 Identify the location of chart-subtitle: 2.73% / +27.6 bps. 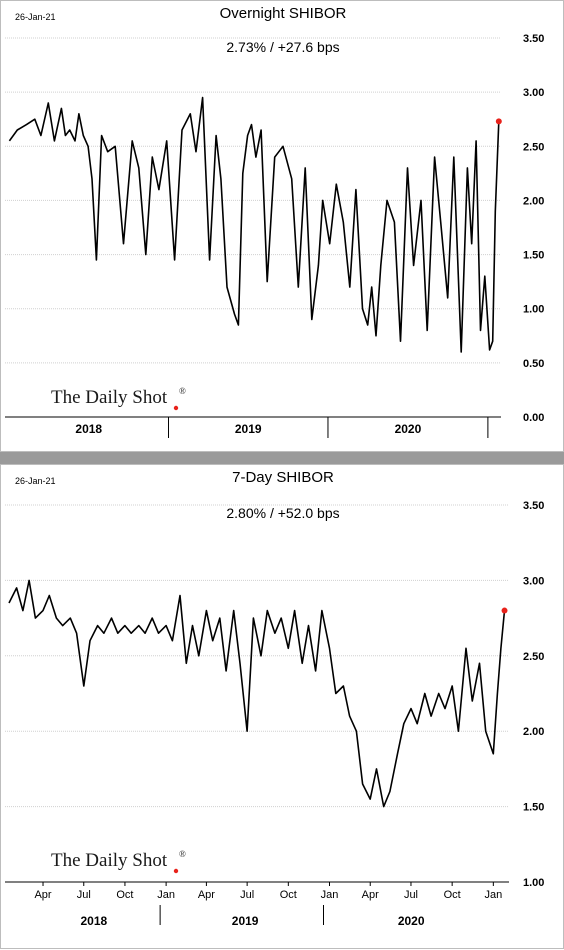
(283, 47).